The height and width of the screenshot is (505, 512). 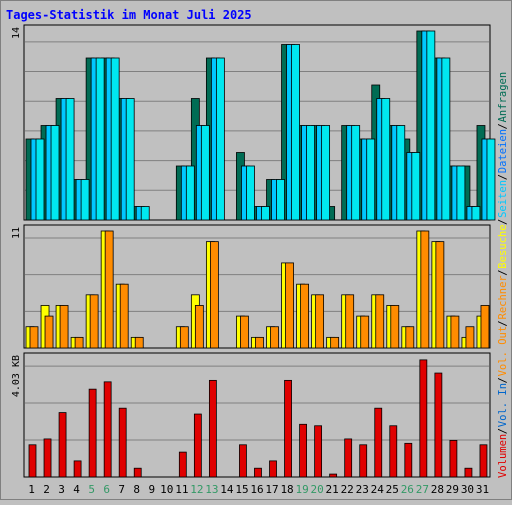 What do you see at coordinates (503, 456) in the screenshot?
I see `legend-item: Volumen` at bounding box center [503, 456].